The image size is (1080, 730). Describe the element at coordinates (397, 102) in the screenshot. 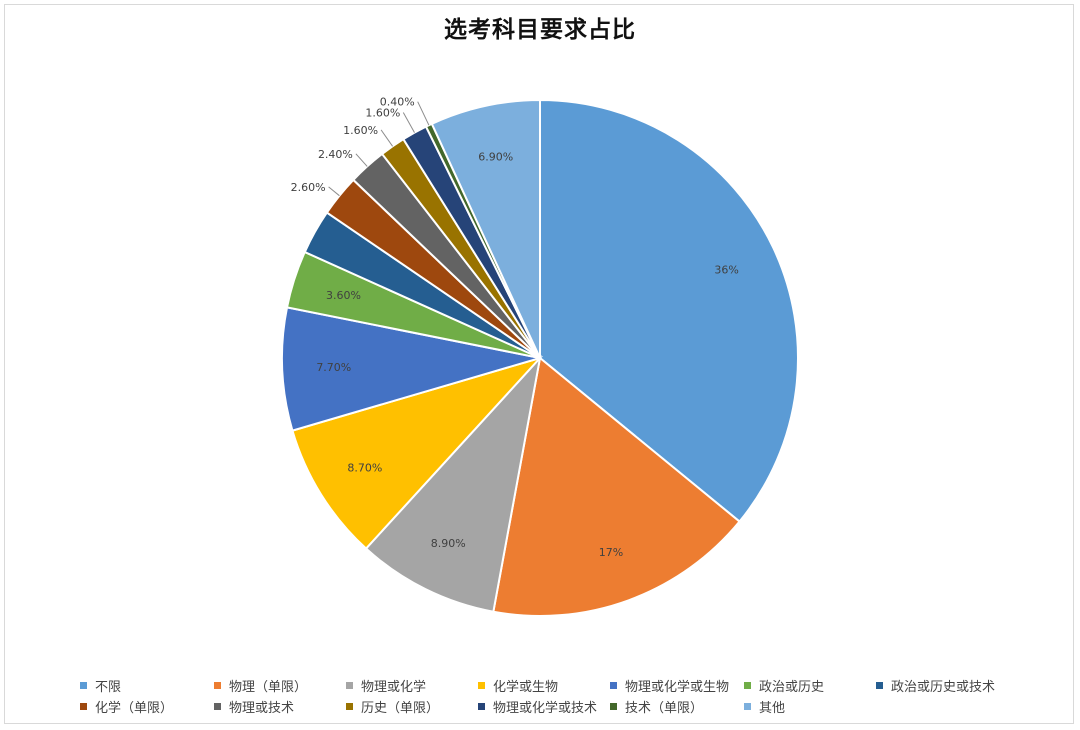

I see `data-label: 0.40%` at that location.